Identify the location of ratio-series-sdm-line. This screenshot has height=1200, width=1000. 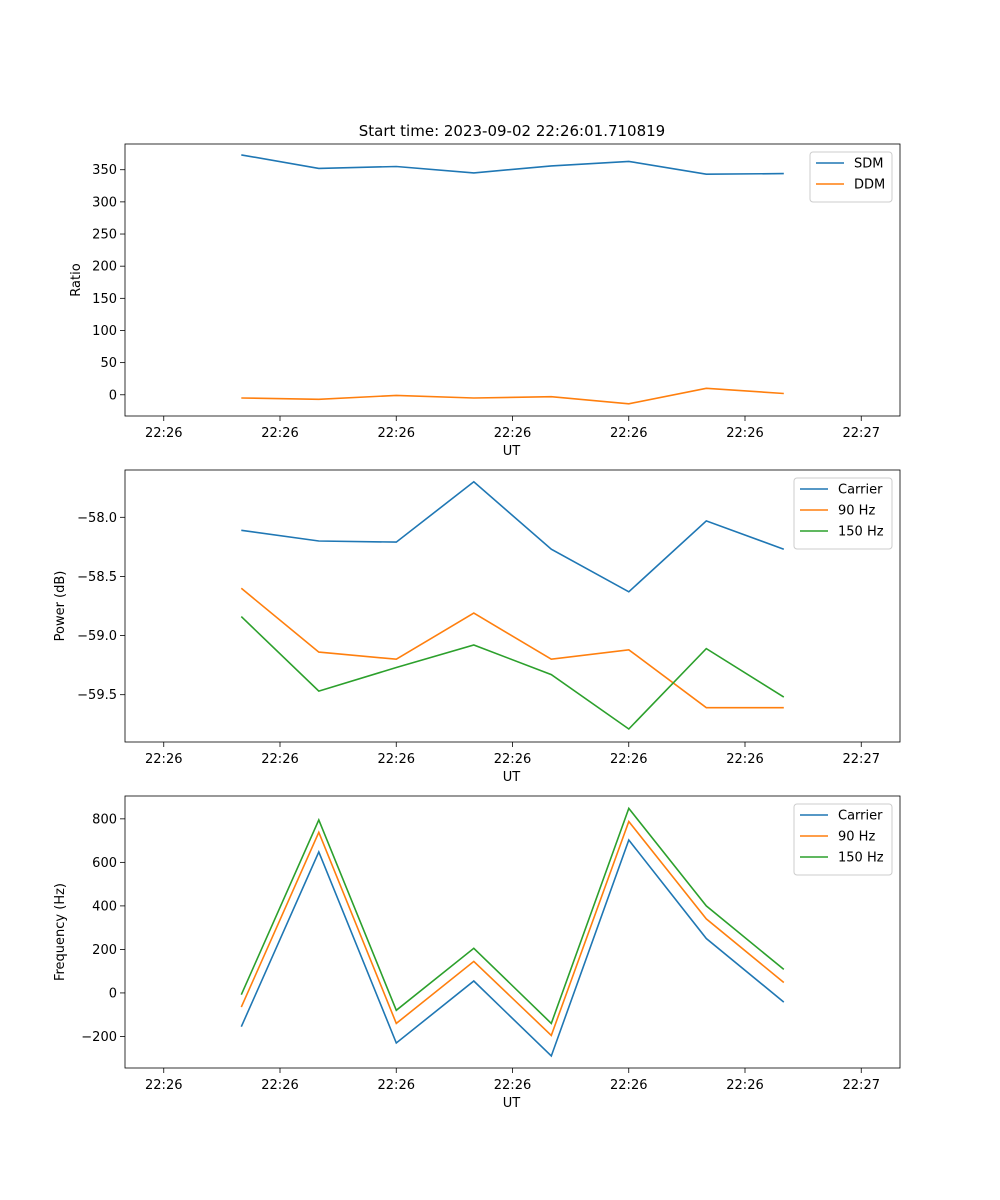
(512, 165).